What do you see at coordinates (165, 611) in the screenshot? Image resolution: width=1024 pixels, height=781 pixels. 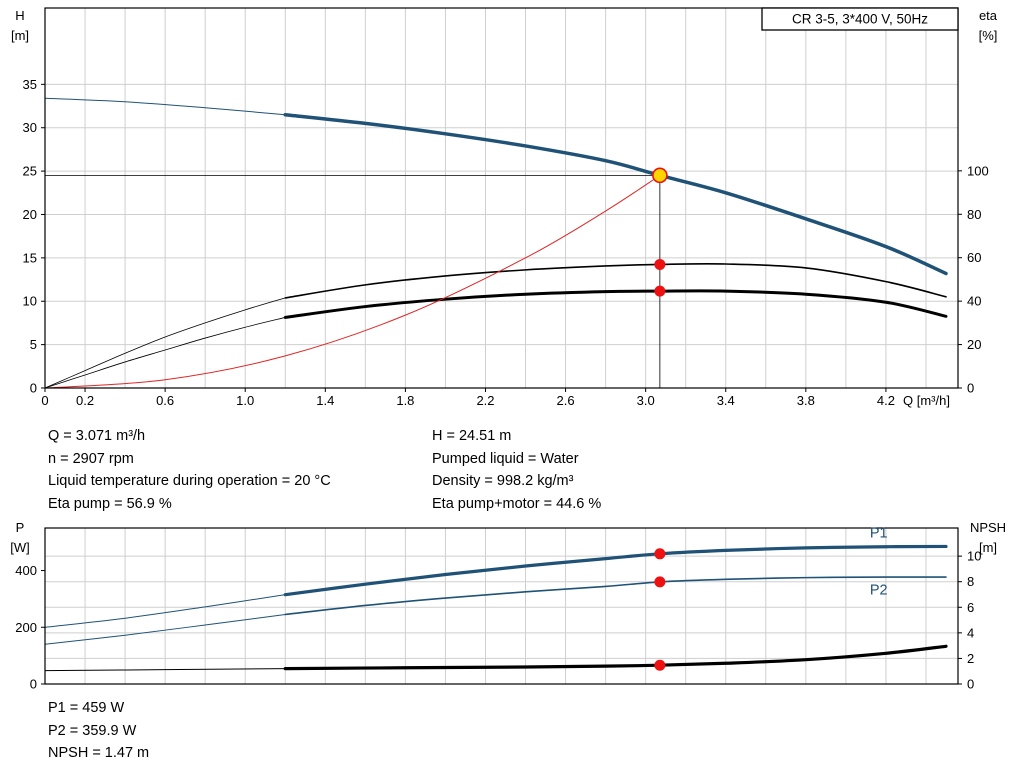 I see `p1-curve-low` at bounding box center [165, 611].